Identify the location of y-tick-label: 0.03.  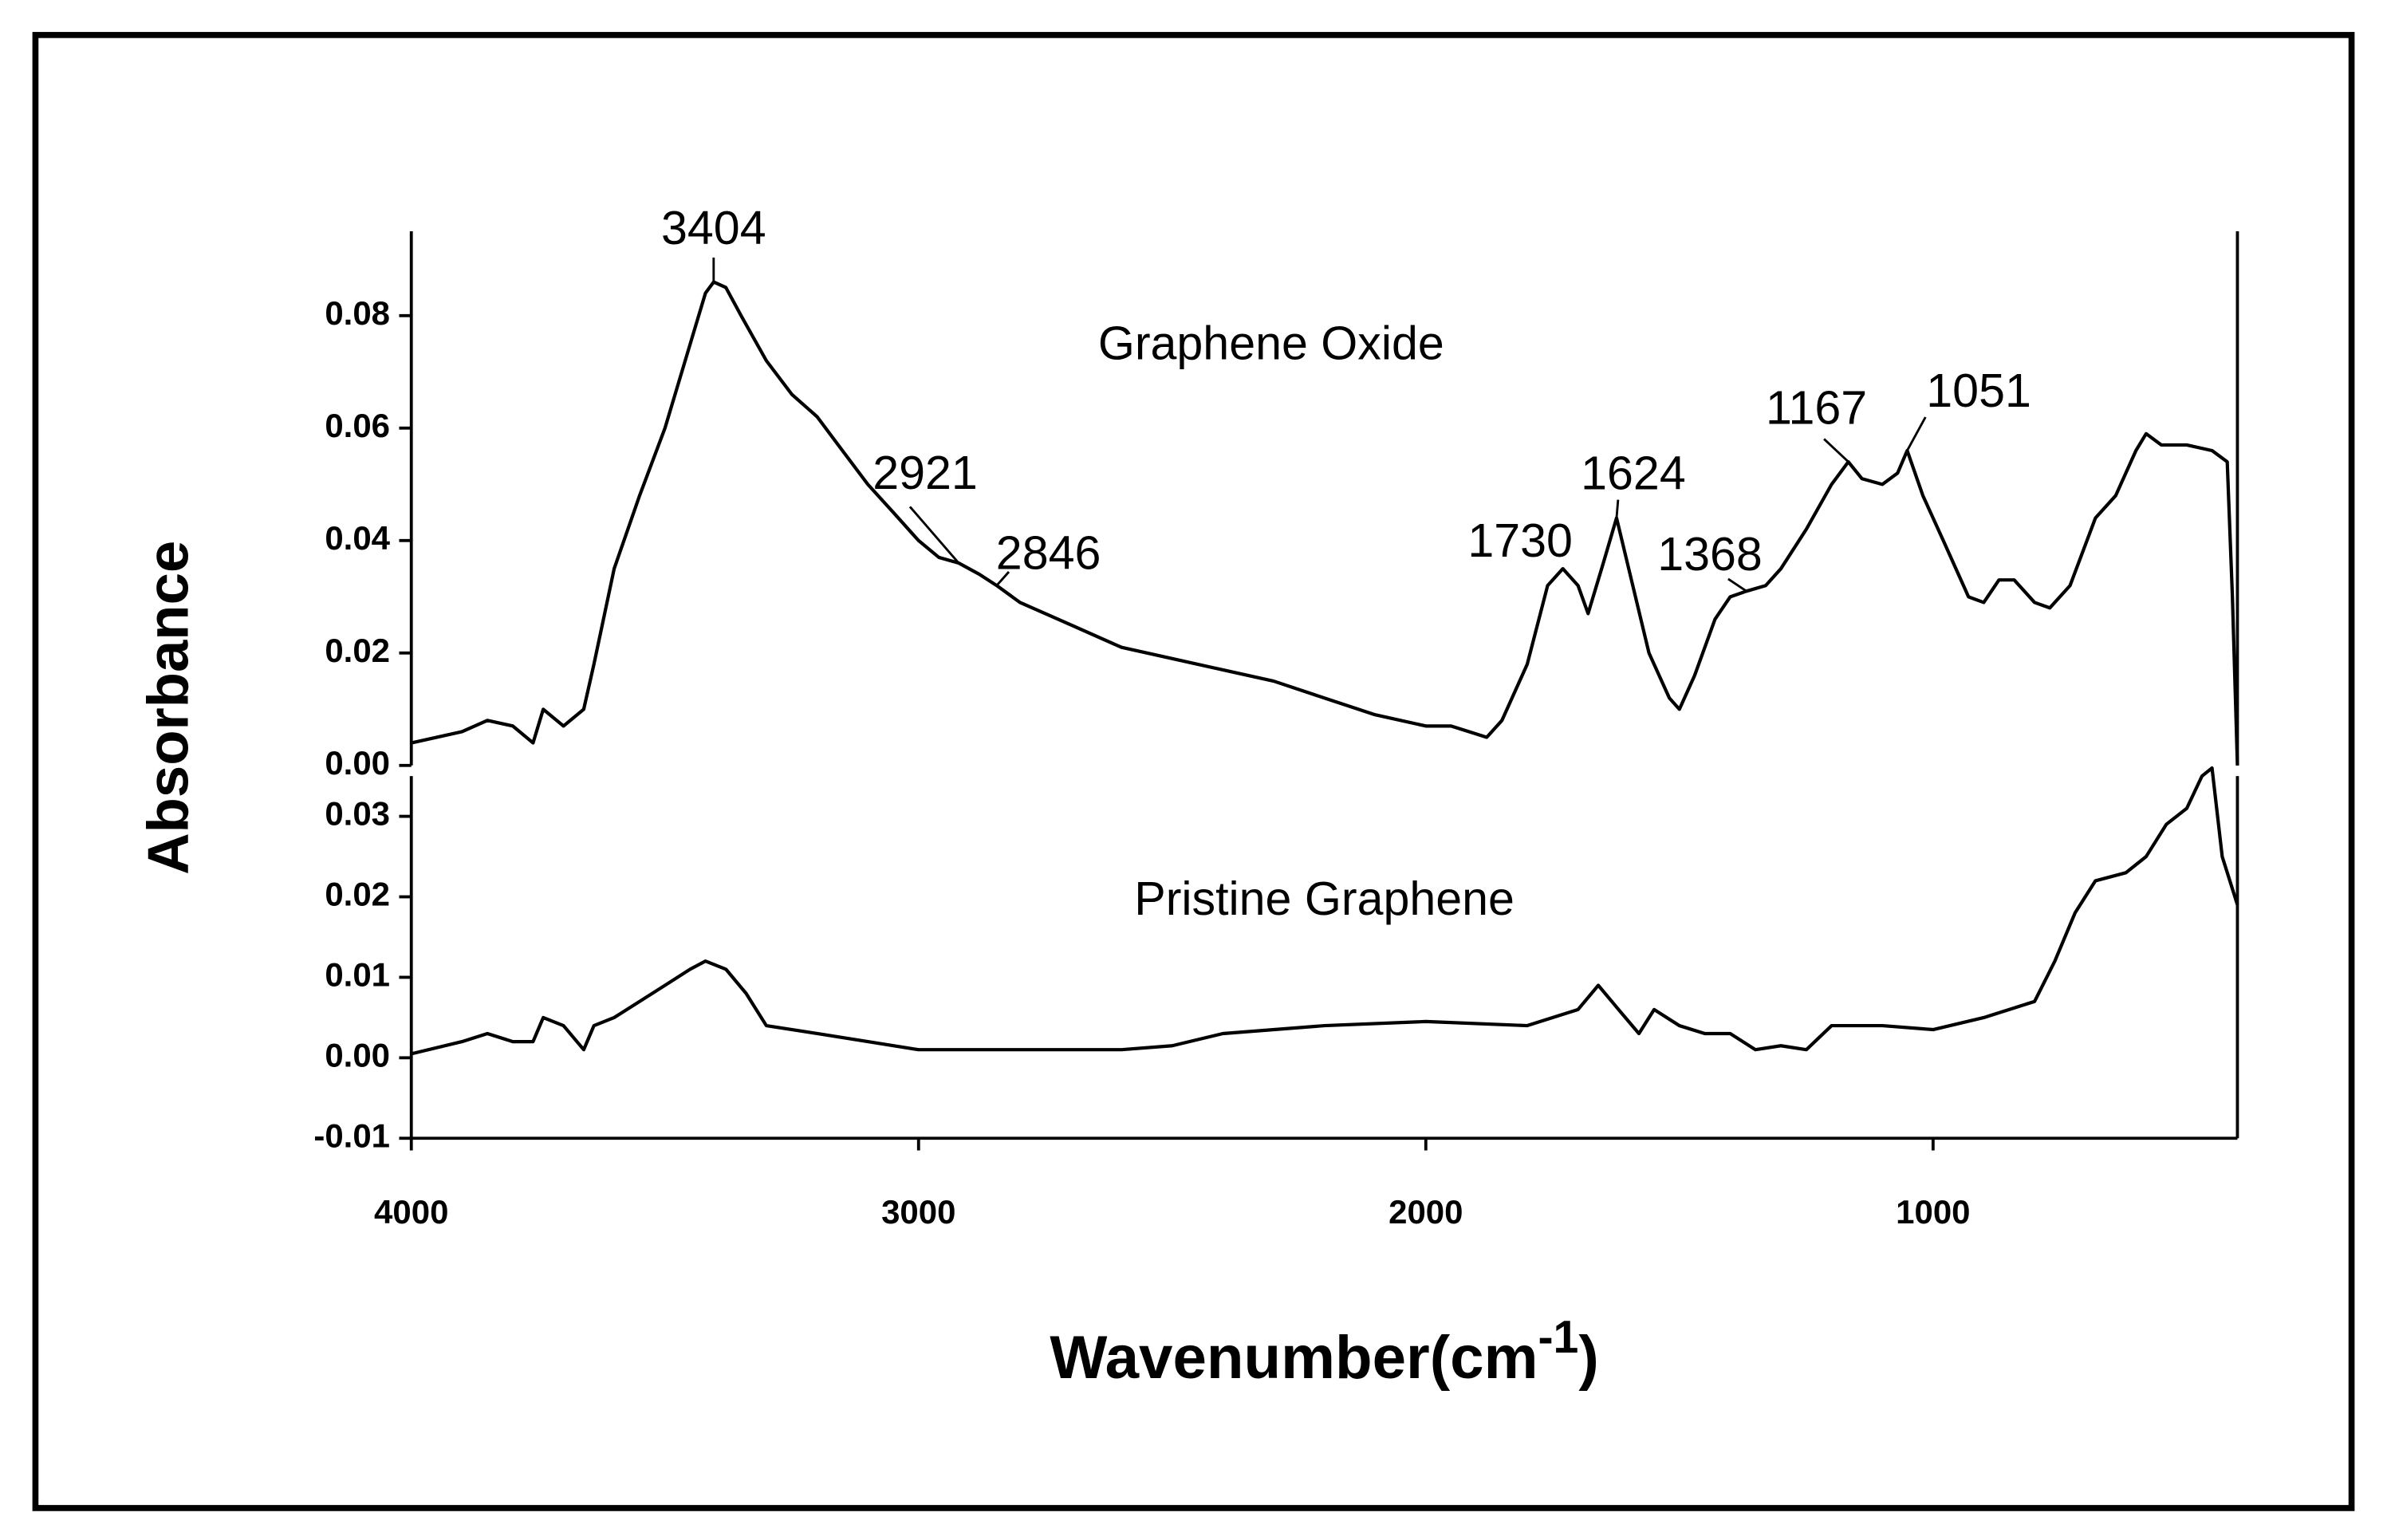
(357, 814).